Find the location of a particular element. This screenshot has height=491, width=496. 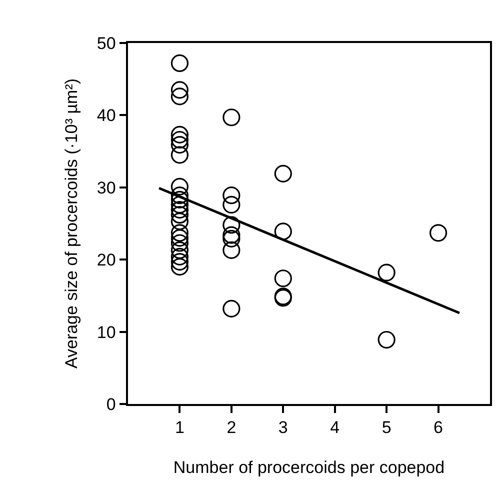

x-tick-label: 4 is located at coordinates (335, 428).